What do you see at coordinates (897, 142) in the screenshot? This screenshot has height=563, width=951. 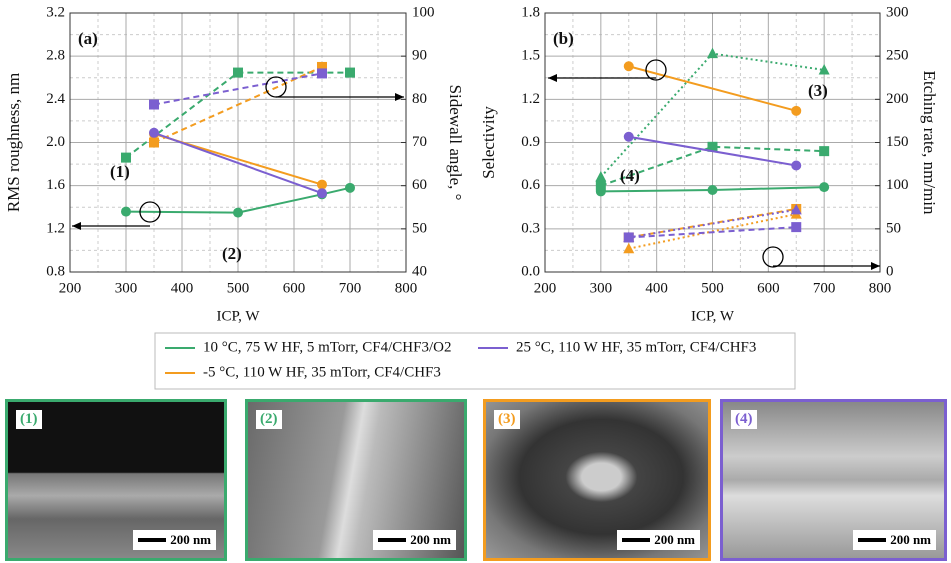 I see `y2-tick-label: 150` at bounding box center [897, 142].